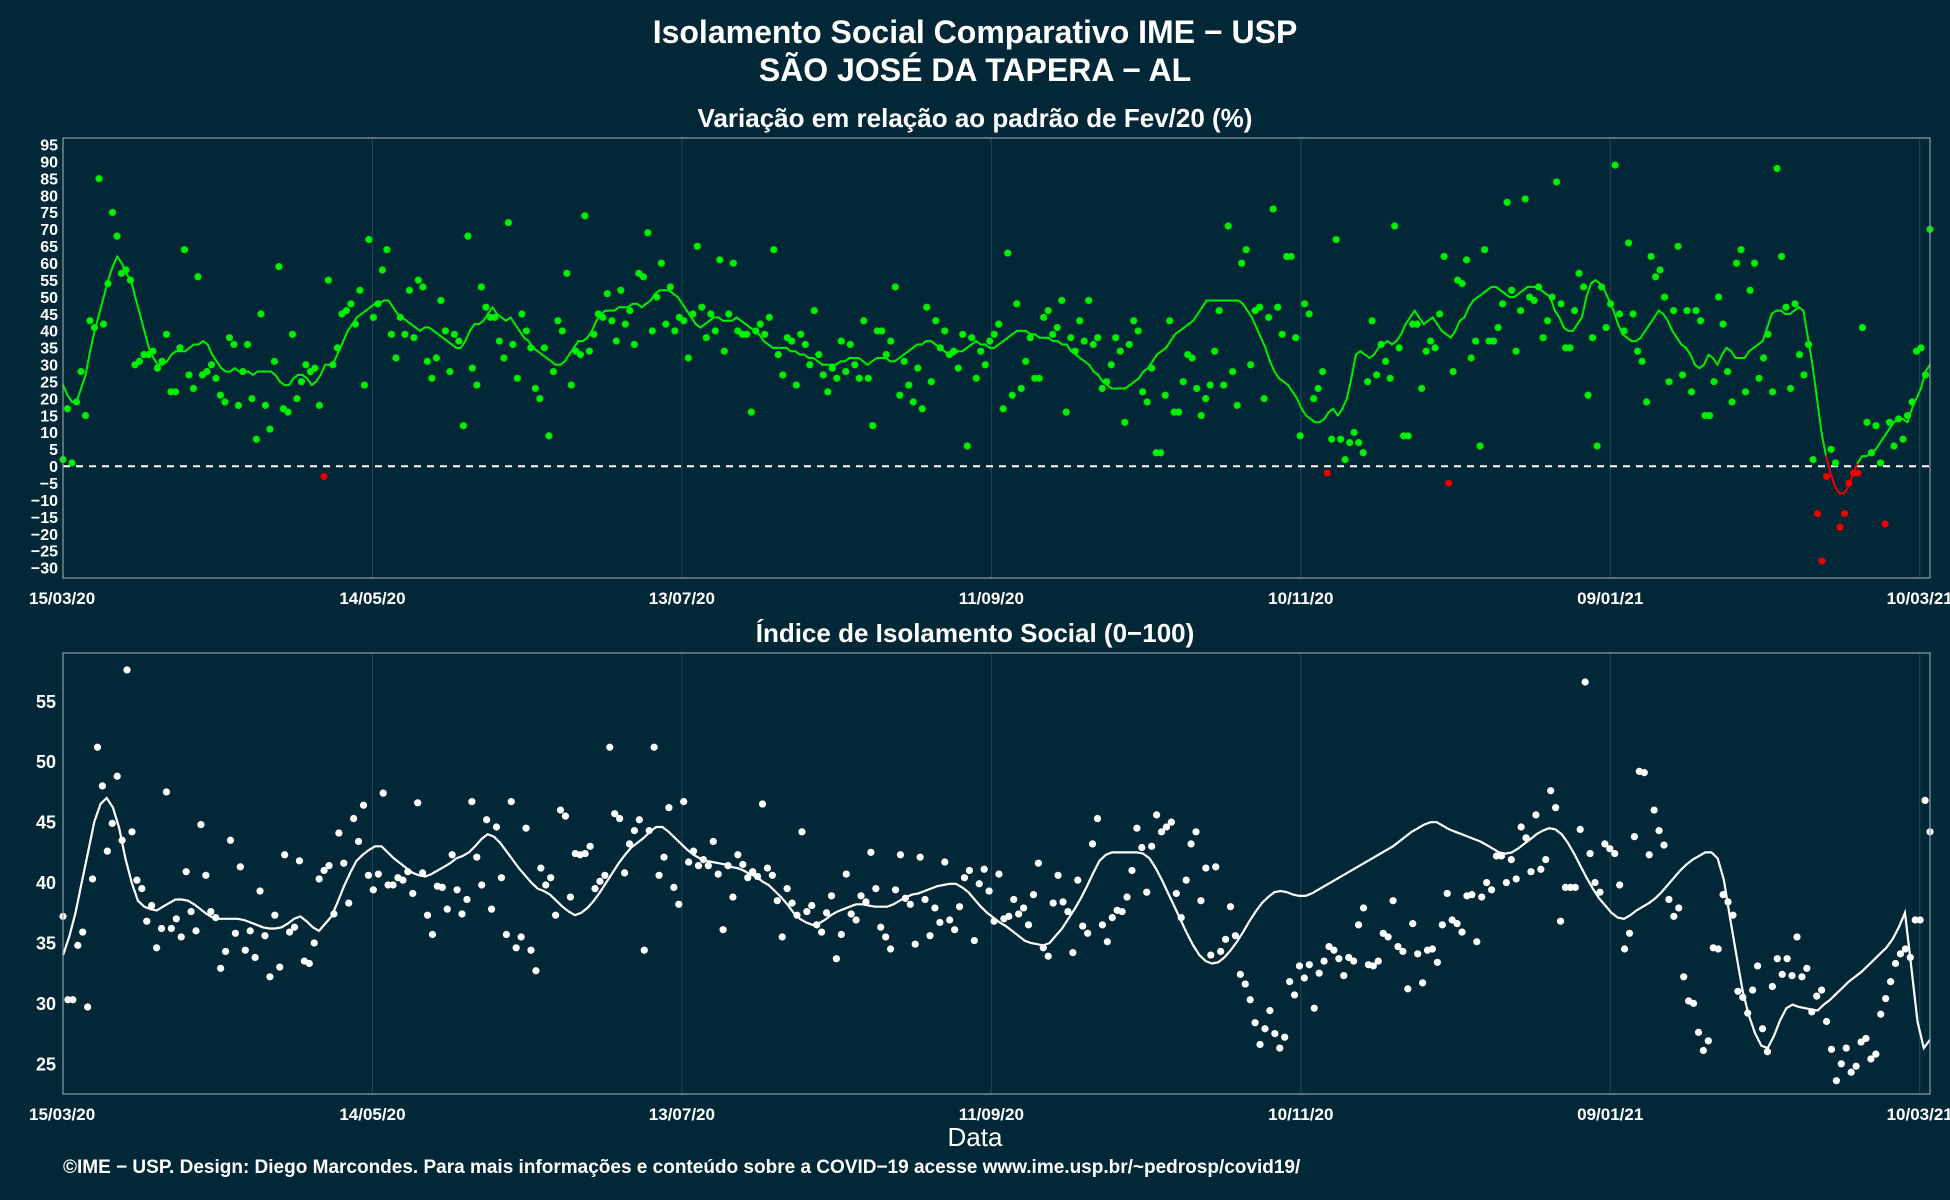 The height and width of the screenshot is (1200, 1950). I want to click on x-tick-label: 10/03/21, so click(1918, 1114).